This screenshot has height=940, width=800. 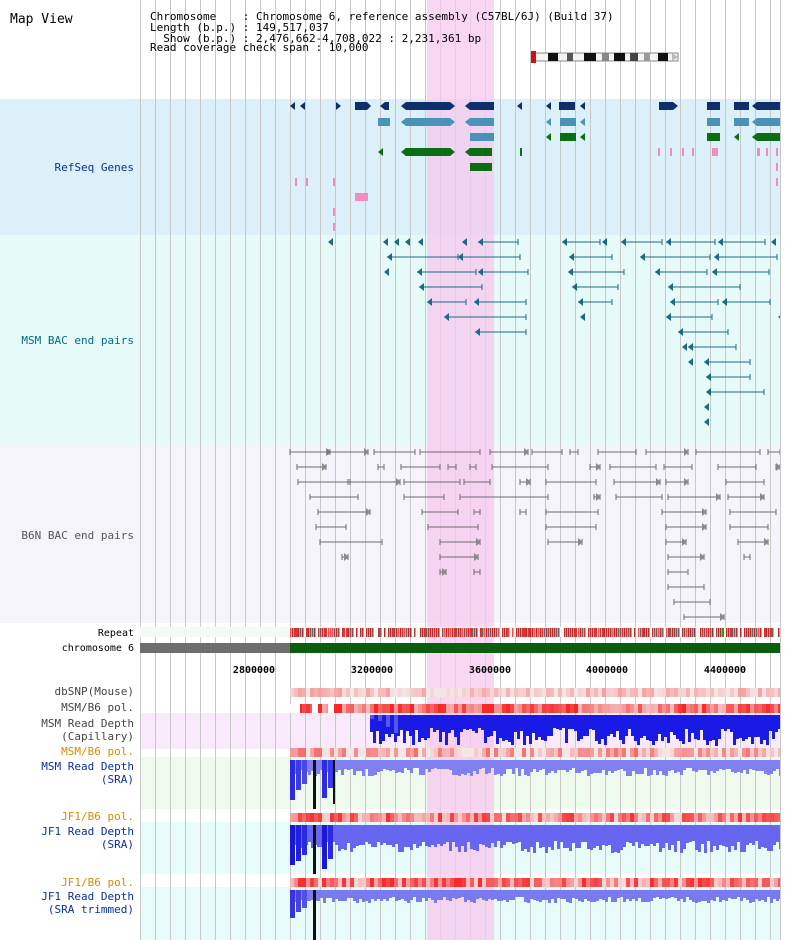 What do you see at coordinates (607, 670) in the screenshot?
I see `ruler-tick-4000000: 4000000` at bounding box center [607, 670].